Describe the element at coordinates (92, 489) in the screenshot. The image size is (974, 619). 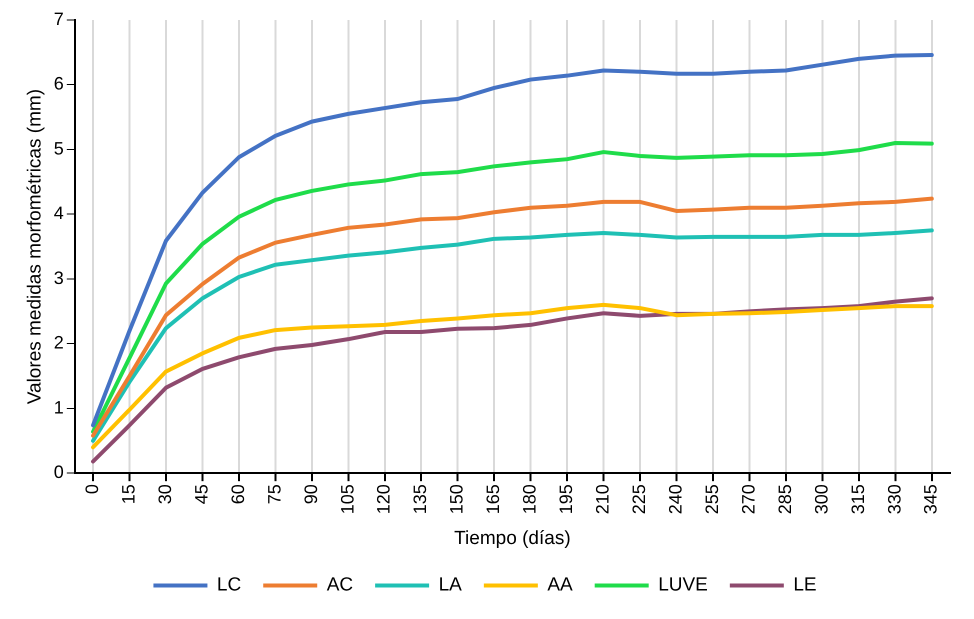
I see `x-tick-label: 0` at that location.